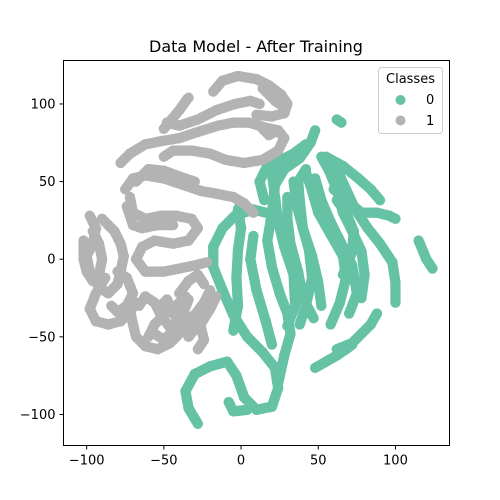  What do you see at coordinates (47, 182) in the screenshot?
I see `y-tick-label-3: 50` at bounding box center [47, 182].